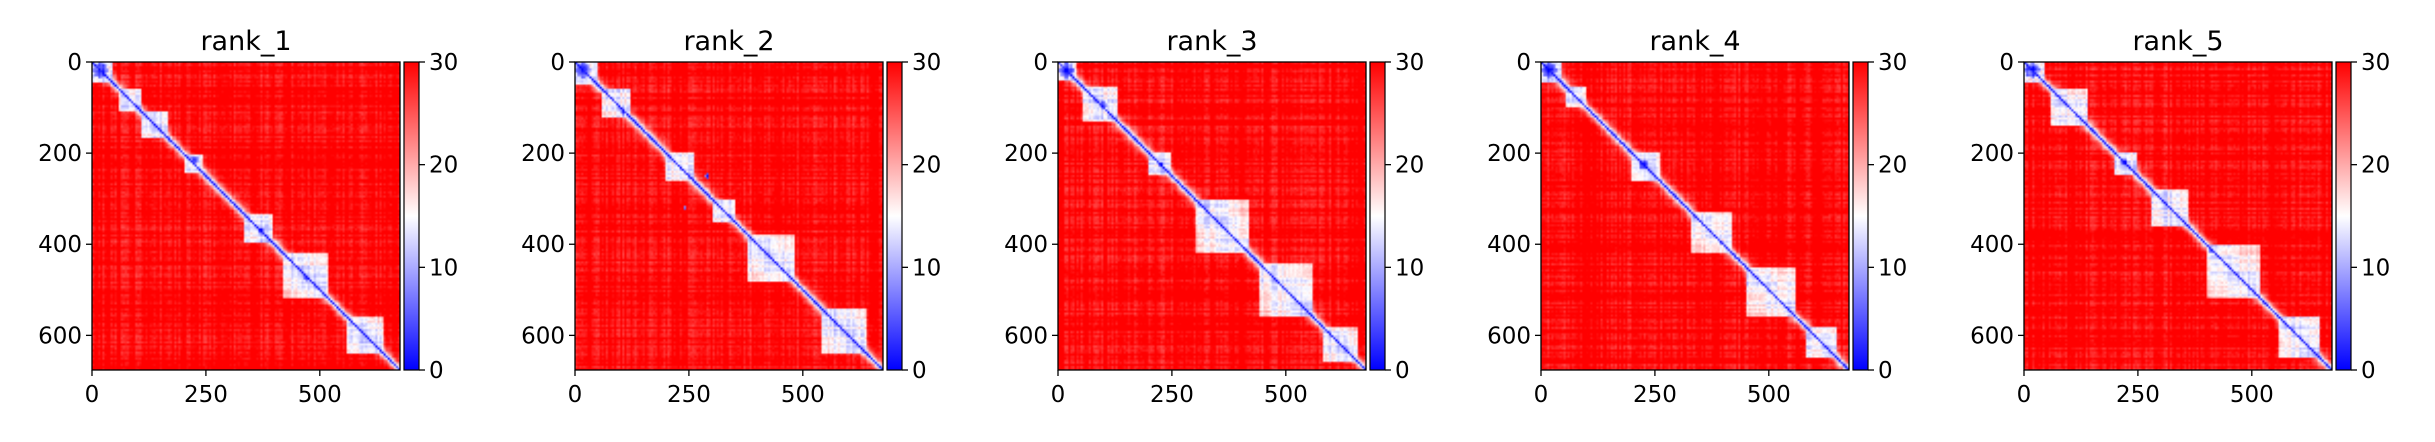 This screenshot has height=442, width=2435. Describe the element at coordinates (1694, 41) in the screenshot. I see `panel-title: rank_4` at that location.